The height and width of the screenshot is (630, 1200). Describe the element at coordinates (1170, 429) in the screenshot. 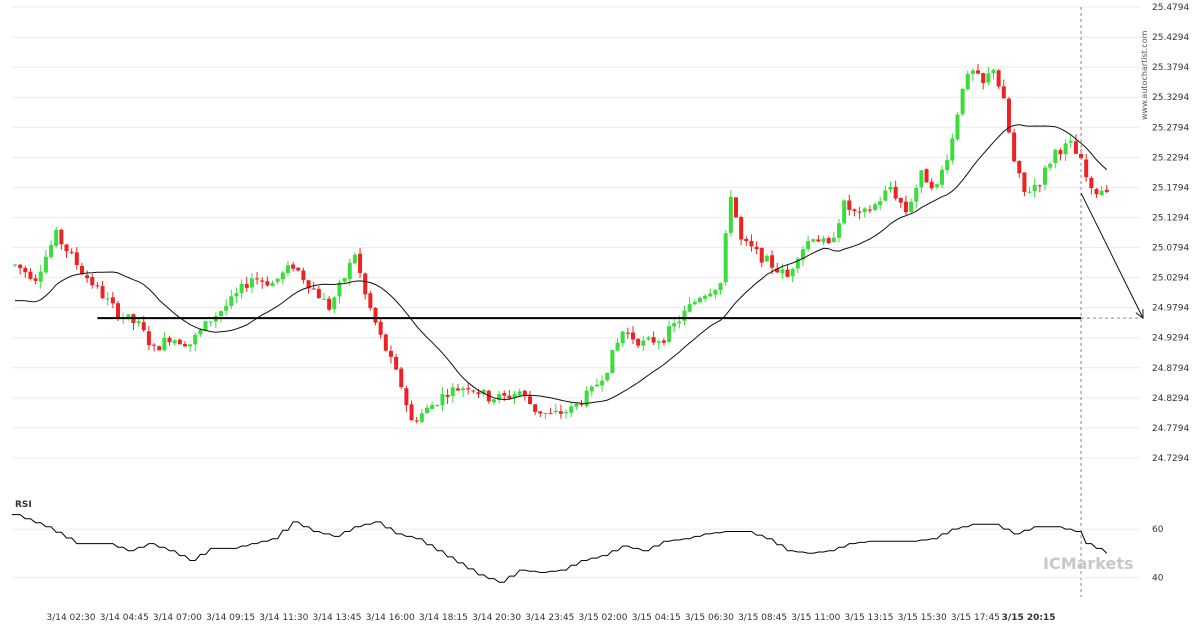

I see `y-tick-label: 24.7794` at that location.